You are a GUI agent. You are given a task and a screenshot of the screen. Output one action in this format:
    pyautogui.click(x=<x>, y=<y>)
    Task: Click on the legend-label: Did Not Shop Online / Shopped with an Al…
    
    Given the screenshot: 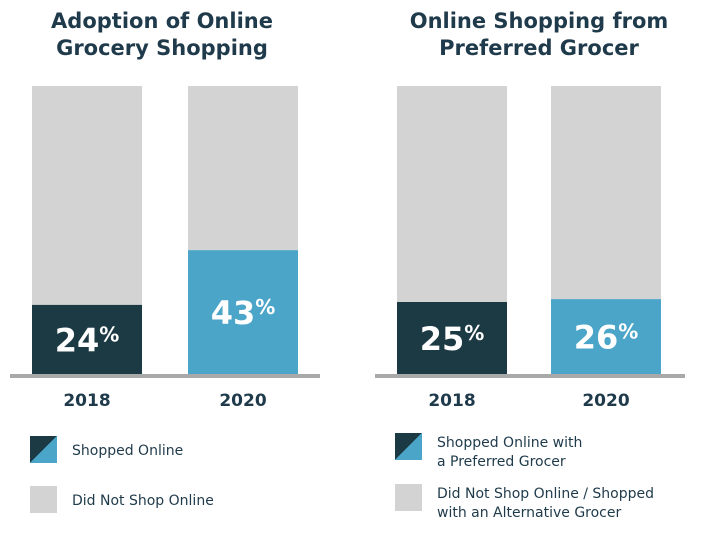 What is the action you would take?
    pyautogui.click(x=546, y=503)
    